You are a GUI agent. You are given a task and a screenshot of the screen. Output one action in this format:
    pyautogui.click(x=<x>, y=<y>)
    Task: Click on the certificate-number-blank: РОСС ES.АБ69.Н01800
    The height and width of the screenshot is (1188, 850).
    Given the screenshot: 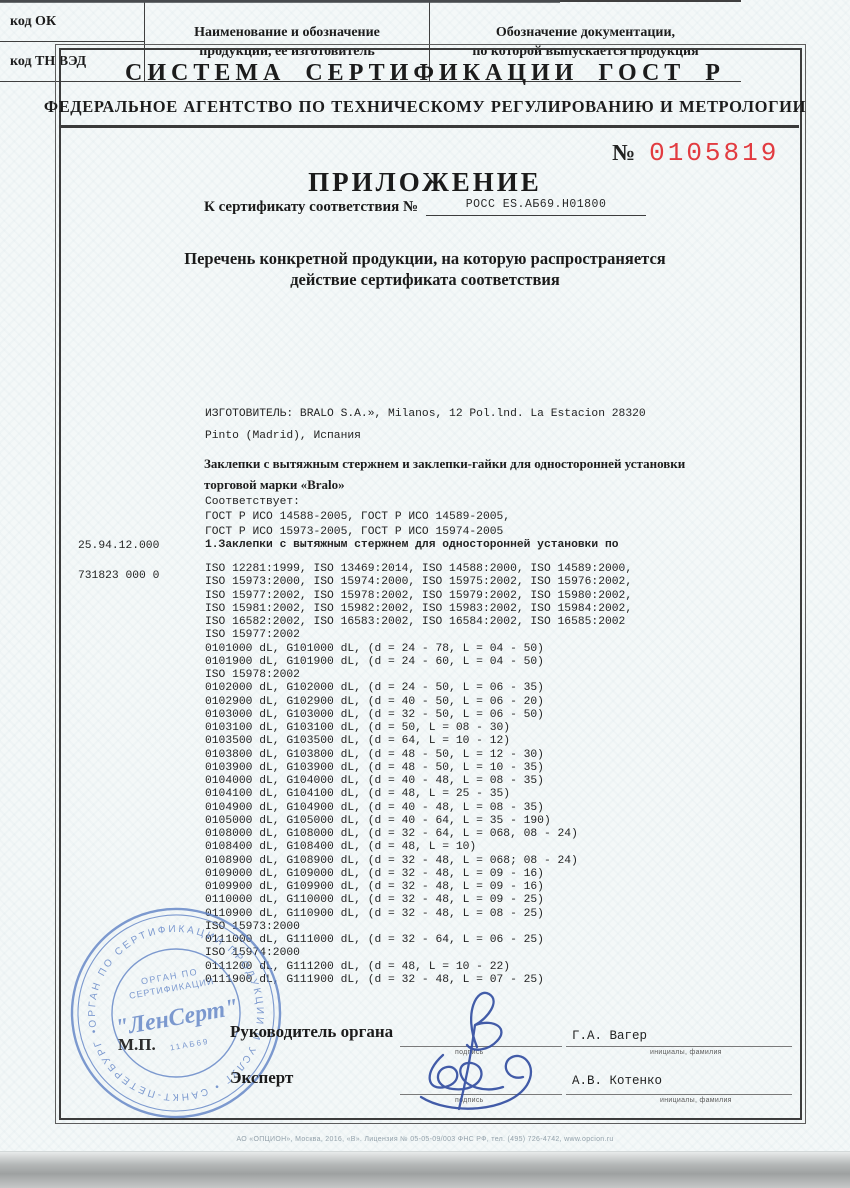 What is the action you would take?
    pyautogui.click(x=536, y=207)
    